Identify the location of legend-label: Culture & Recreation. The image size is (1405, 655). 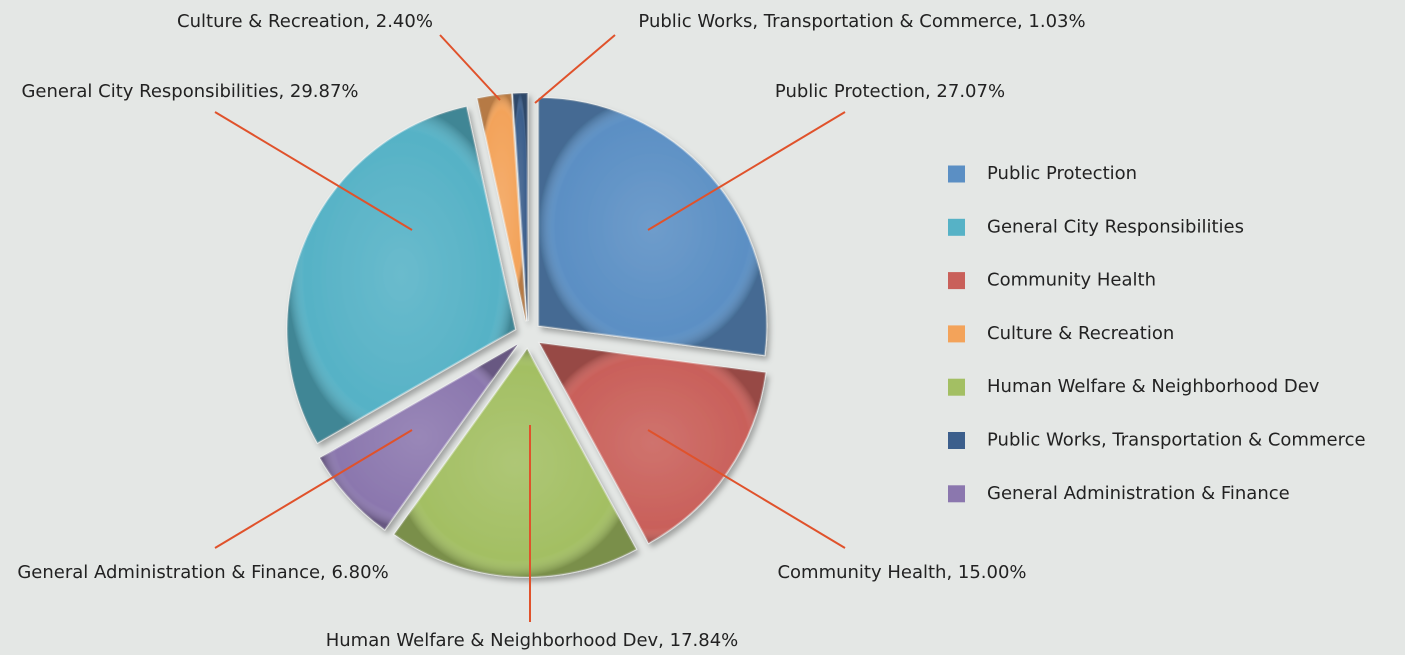
(1080, 333).